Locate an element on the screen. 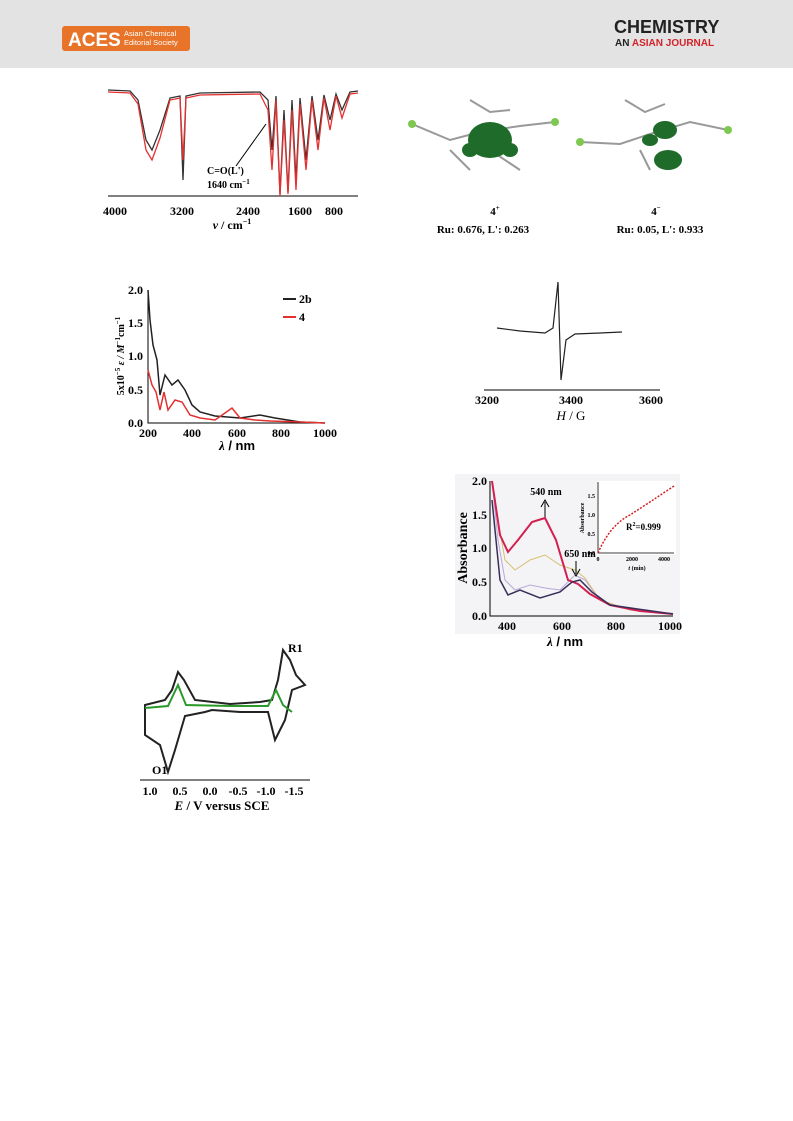 This screenshot has height=1121, width=793. tick-label: 200 is located at coordinates (148, 433).